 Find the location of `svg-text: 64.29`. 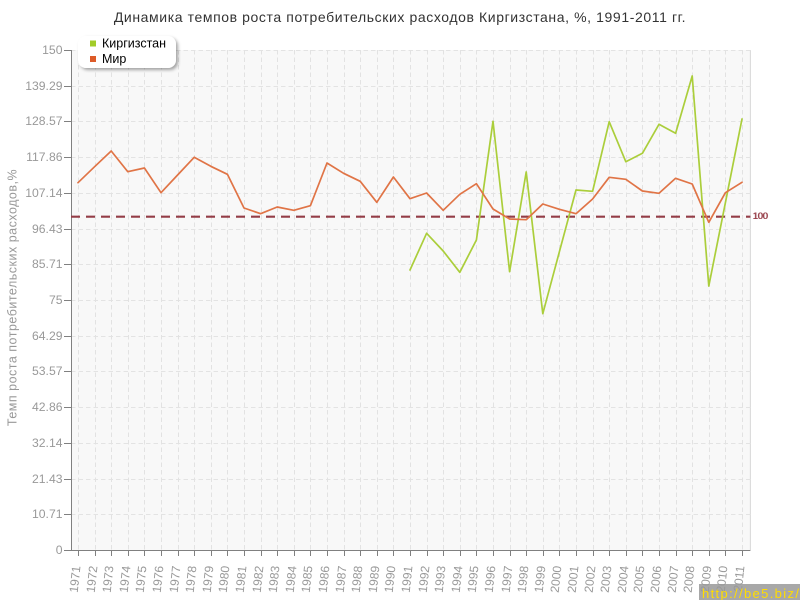

svg-text: 64.29 is located at coordinates (47, 336).